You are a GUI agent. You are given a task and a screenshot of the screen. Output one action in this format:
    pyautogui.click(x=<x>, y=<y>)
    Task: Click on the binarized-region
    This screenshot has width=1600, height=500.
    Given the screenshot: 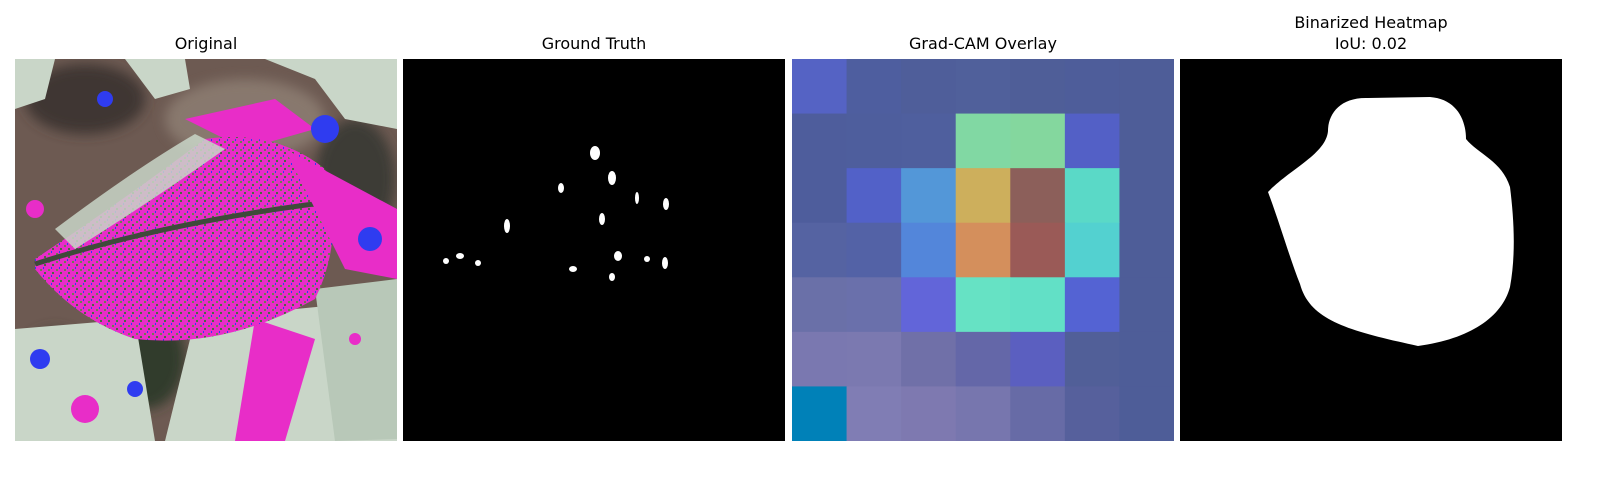 What is the action you would take?
    pyautogui.click(x=1391, y=221)
    